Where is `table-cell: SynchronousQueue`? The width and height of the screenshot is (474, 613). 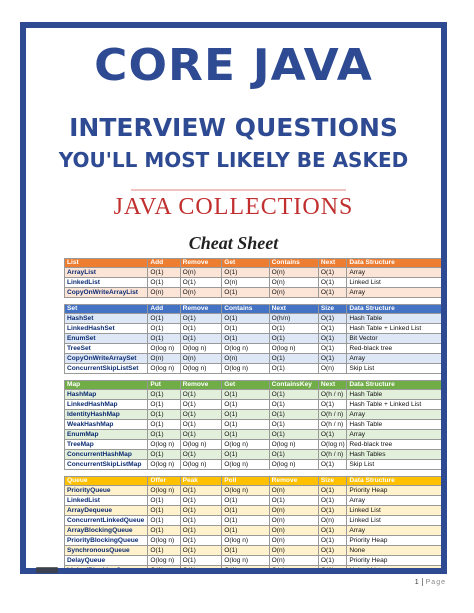
table-cell: SynchronousQueue is located at coordinates (106, 550).